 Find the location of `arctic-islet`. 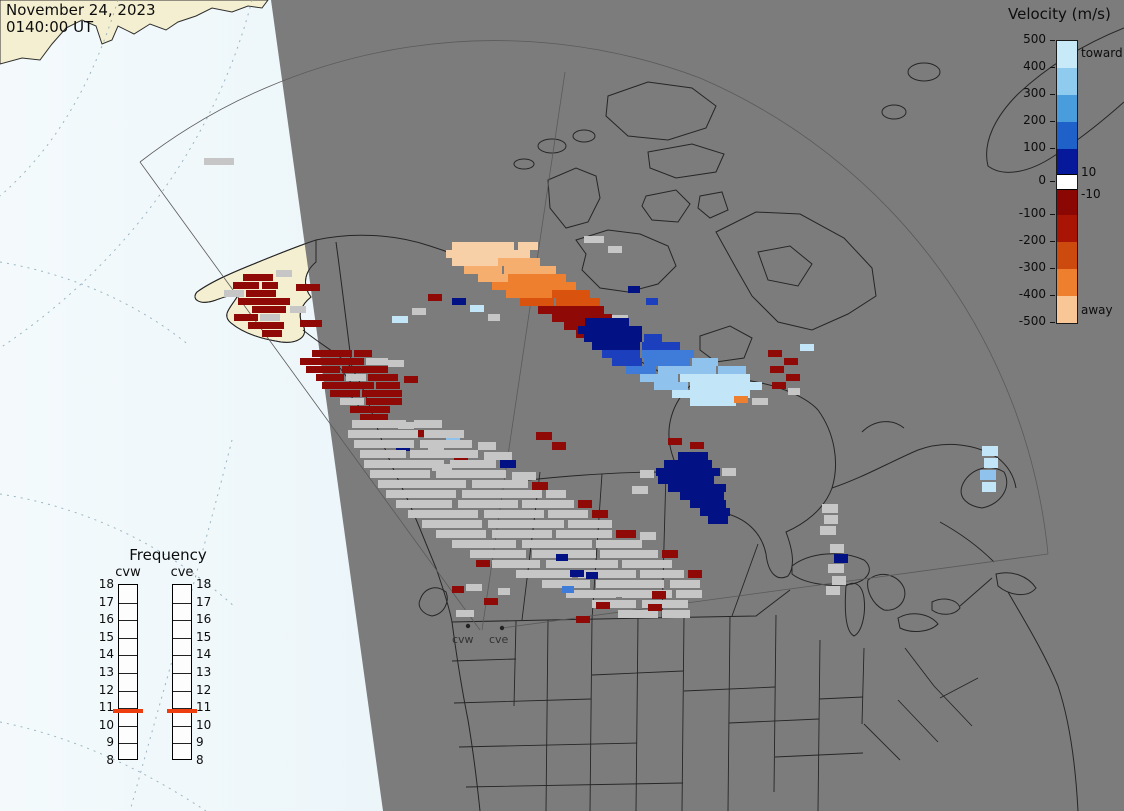

arctic-islet is located at coordinates (524, 164).